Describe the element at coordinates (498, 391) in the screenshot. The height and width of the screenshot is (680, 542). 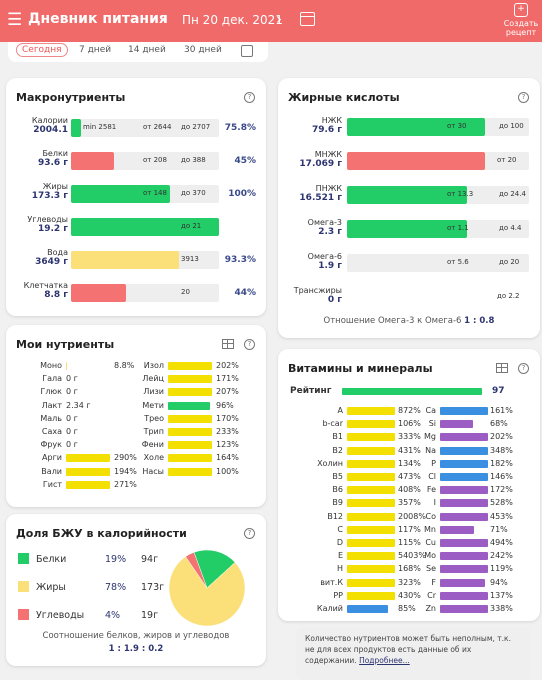
I see `rating-value: 97` at that location.